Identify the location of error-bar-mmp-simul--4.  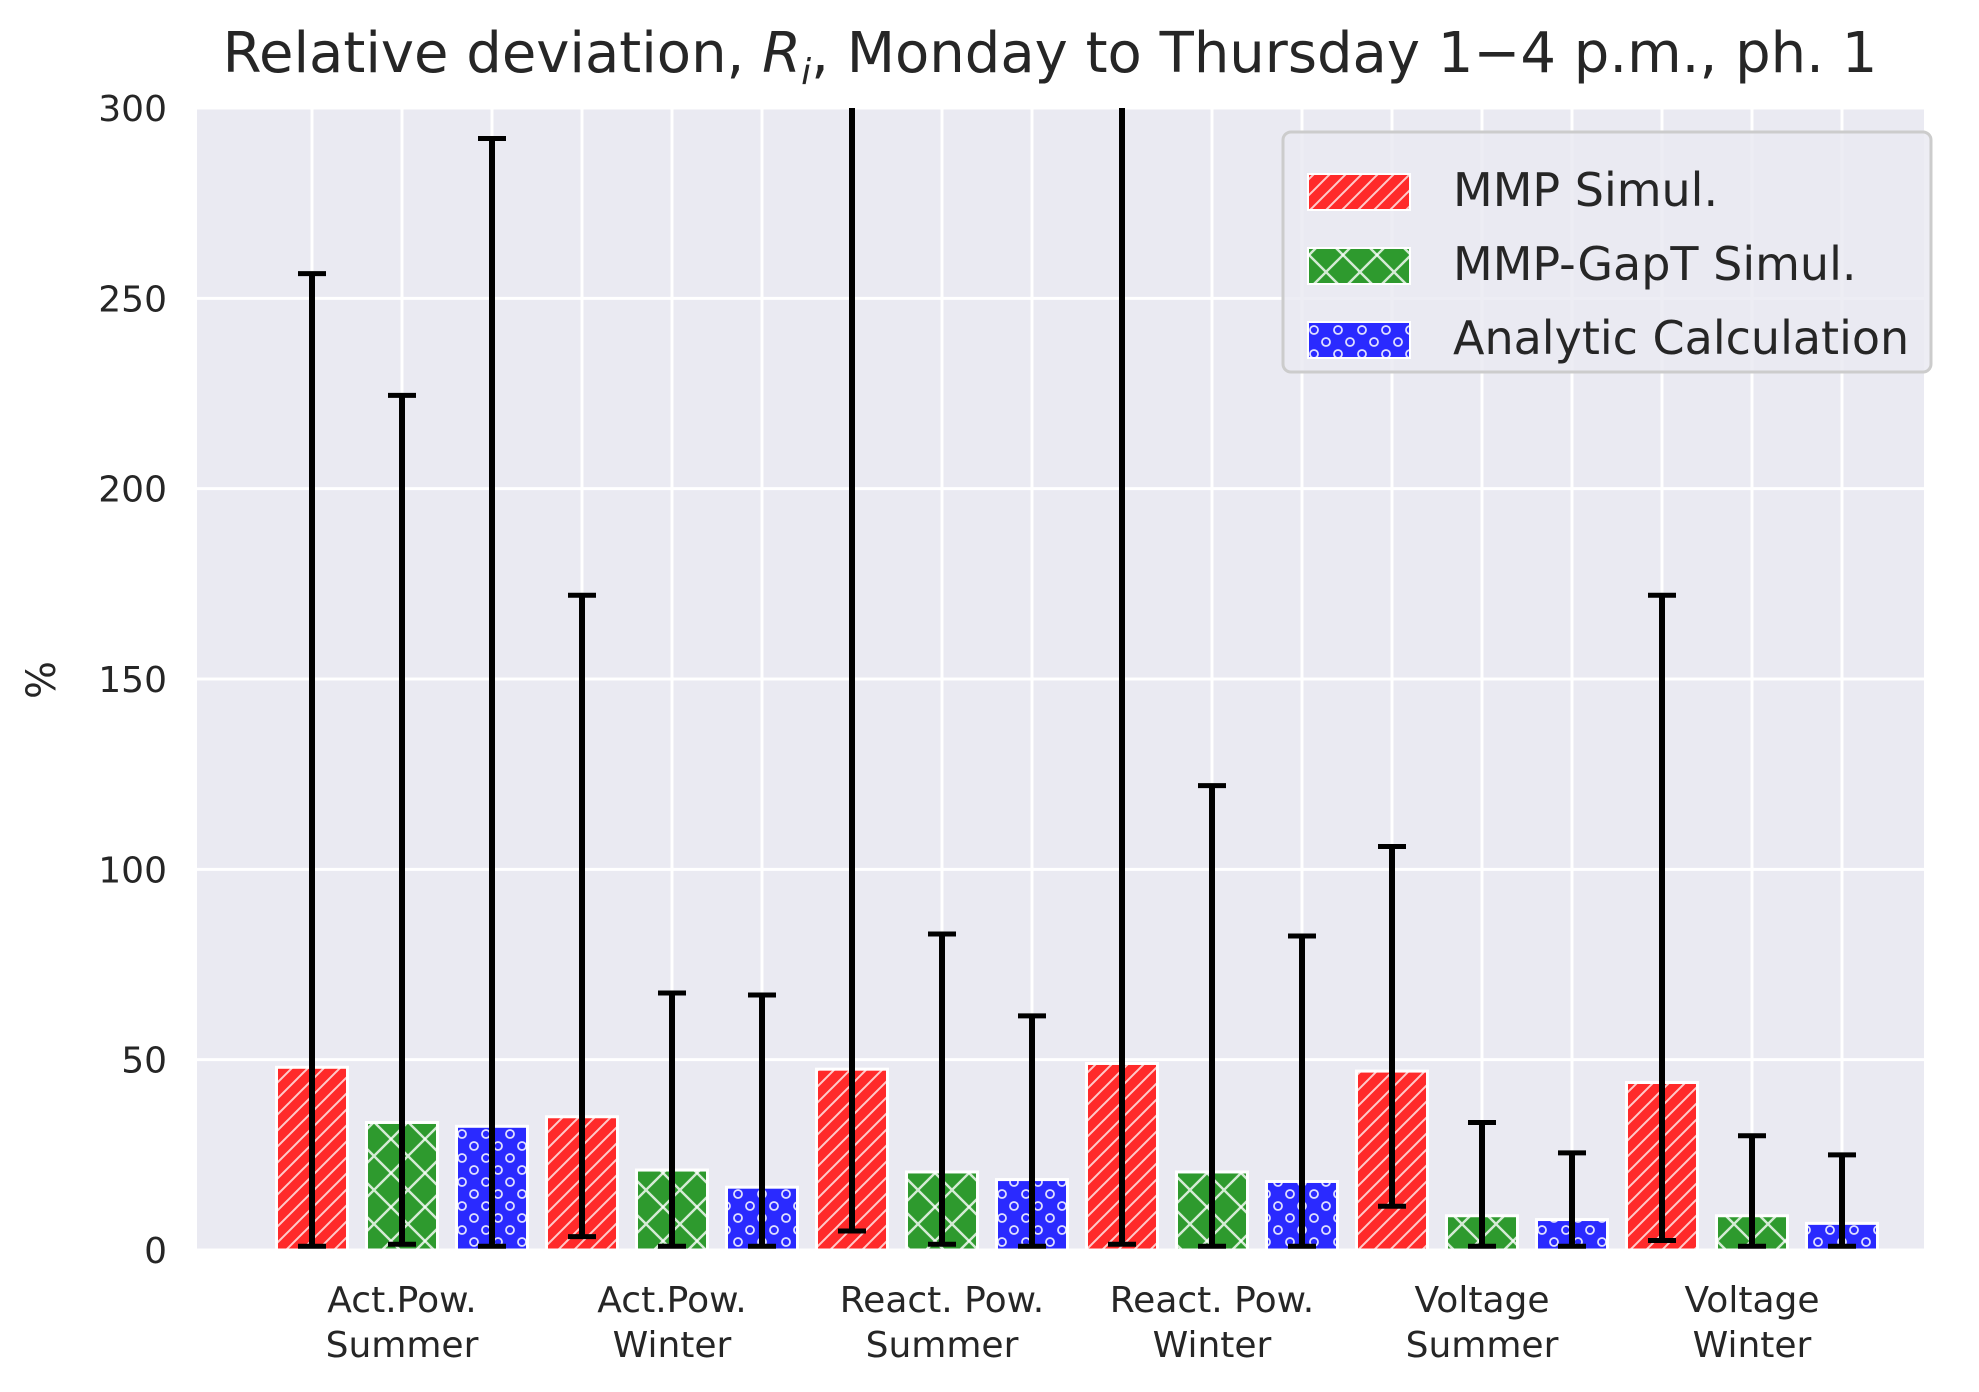
(1392, 1026).